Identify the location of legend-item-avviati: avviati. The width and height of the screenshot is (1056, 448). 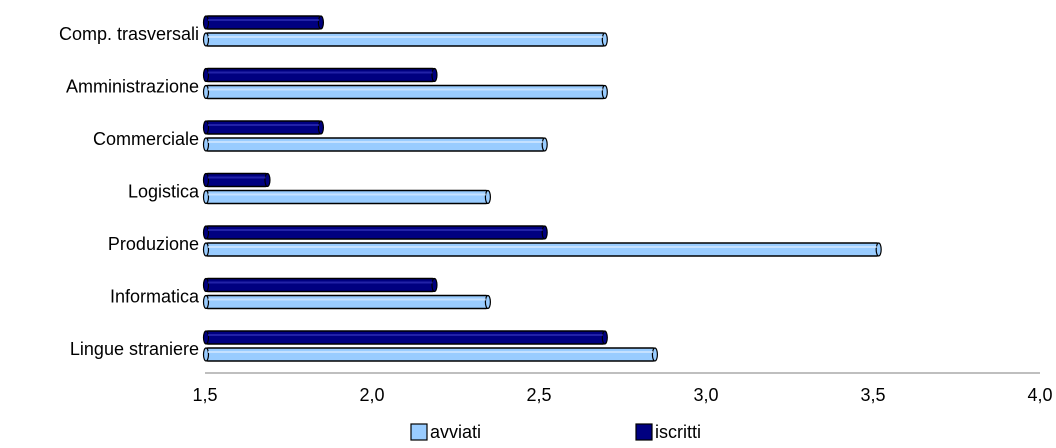
(445, 432).